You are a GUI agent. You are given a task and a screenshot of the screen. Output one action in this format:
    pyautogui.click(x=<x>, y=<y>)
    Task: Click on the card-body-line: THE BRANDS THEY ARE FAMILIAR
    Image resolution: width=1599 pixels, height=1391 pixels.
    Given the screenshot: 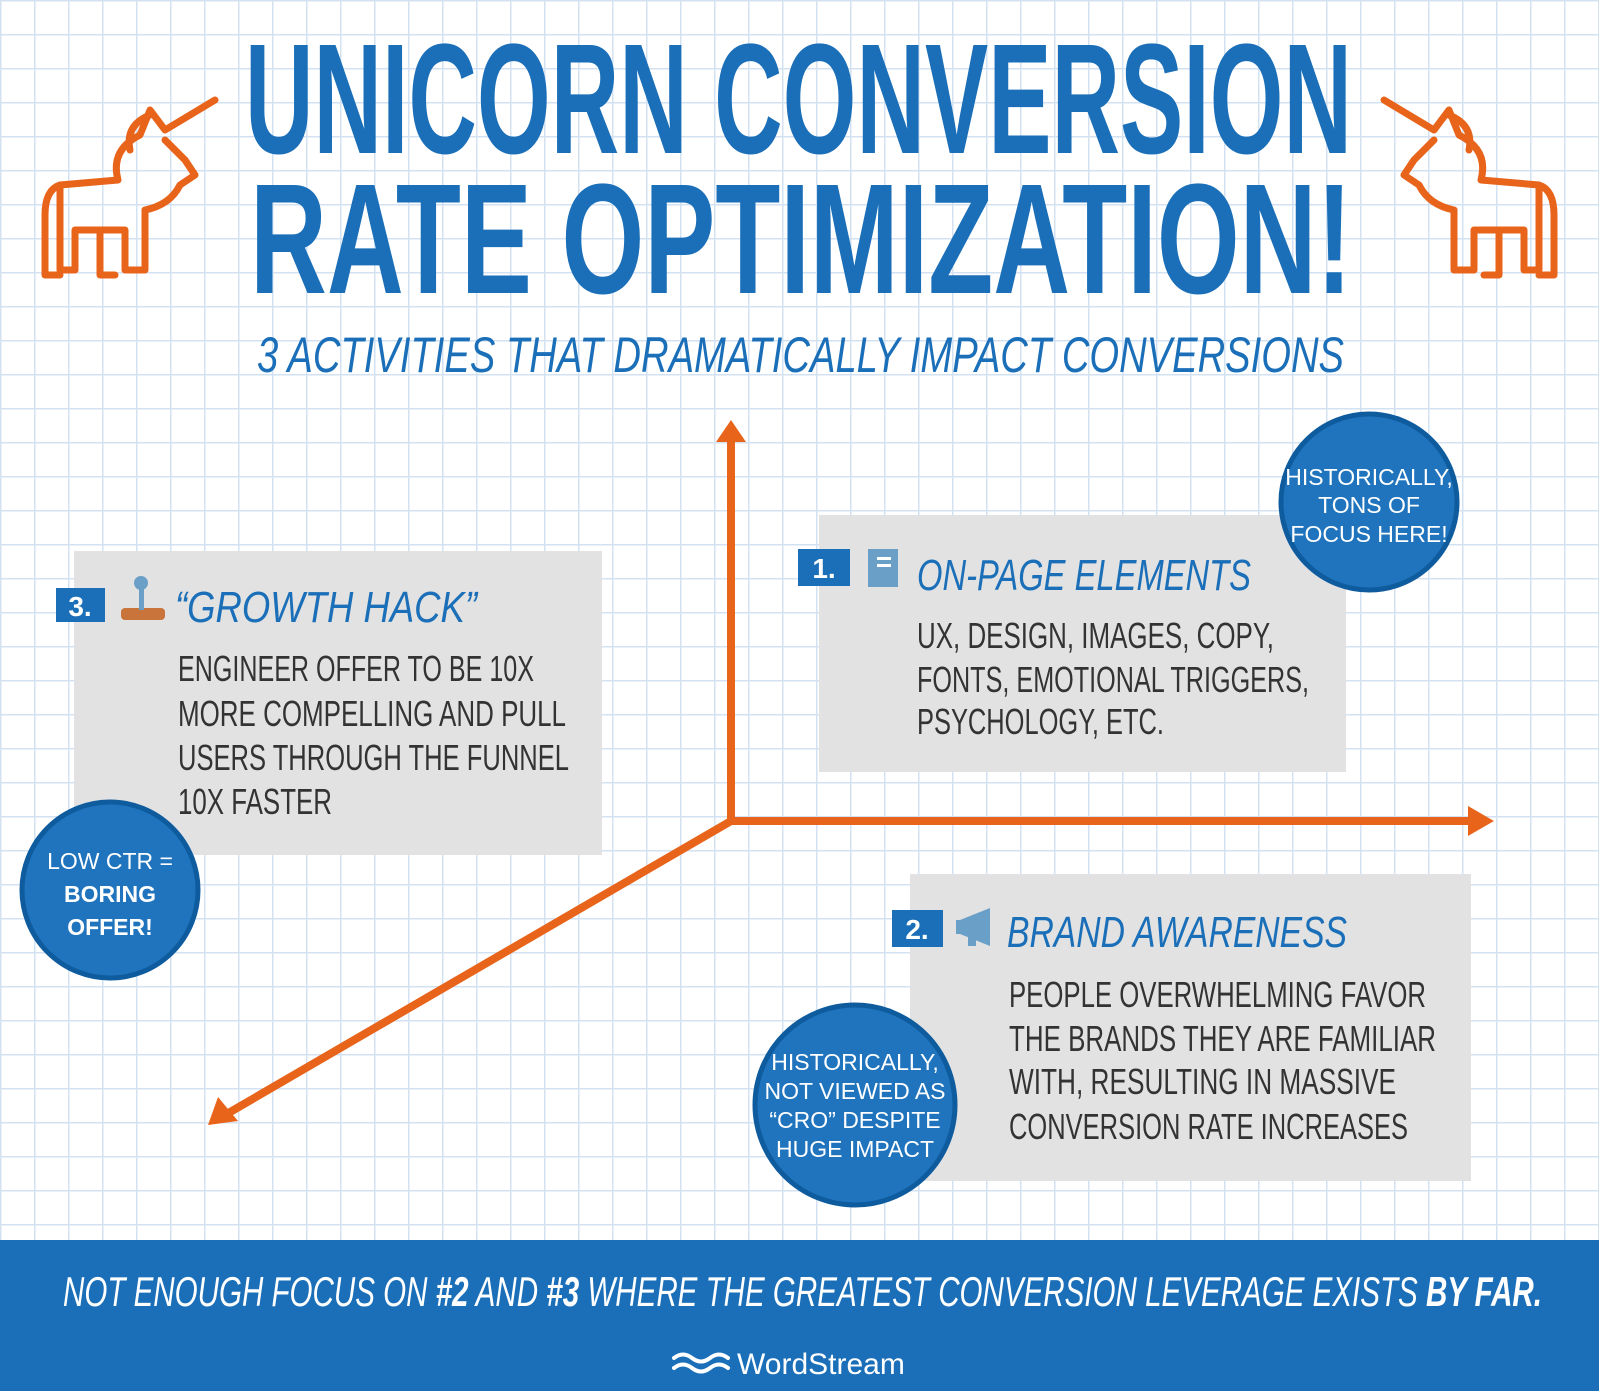 What is the action you would take?
    pyautogui.click(x=1222, y=1038)
    